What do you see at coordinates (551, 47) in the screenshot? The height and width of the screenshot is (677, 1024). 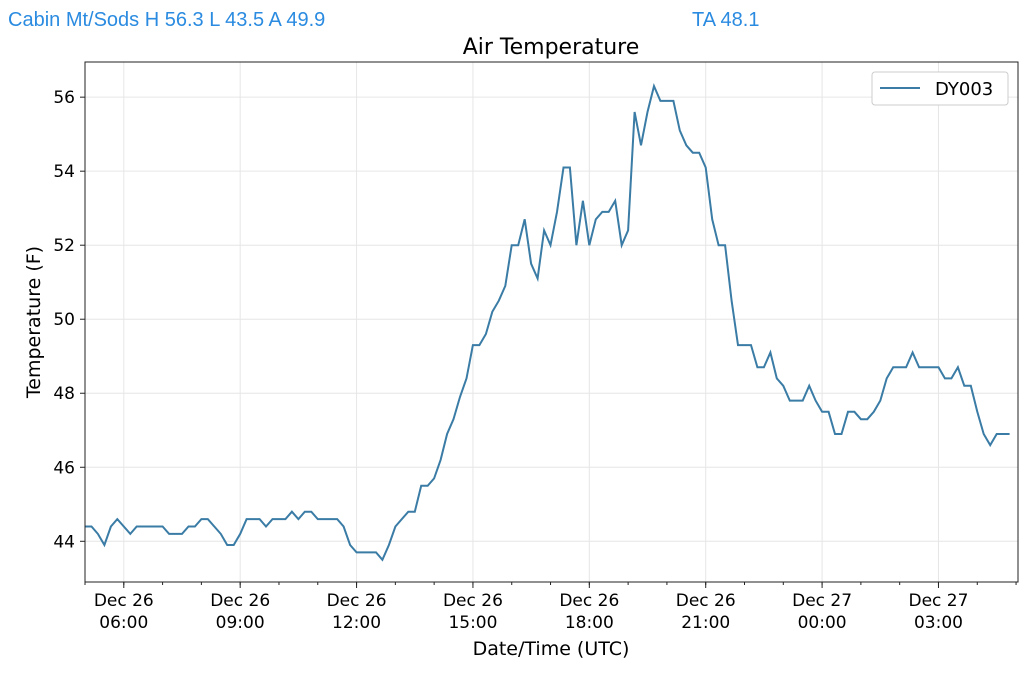 I see `chart-title: Air Temperature` at bounding box center [551, 47].